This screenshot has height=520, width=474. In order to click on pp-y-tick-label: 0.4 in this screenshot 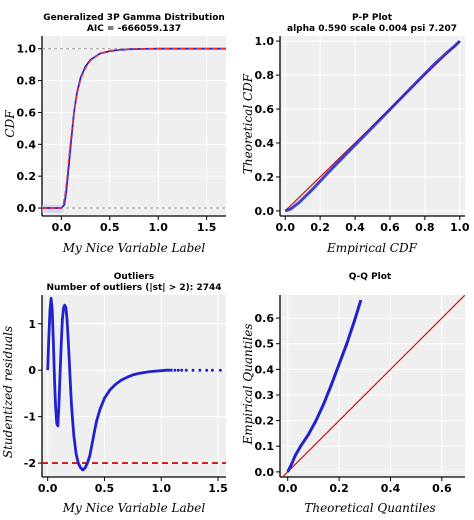, I will do `click(265, 143)`.